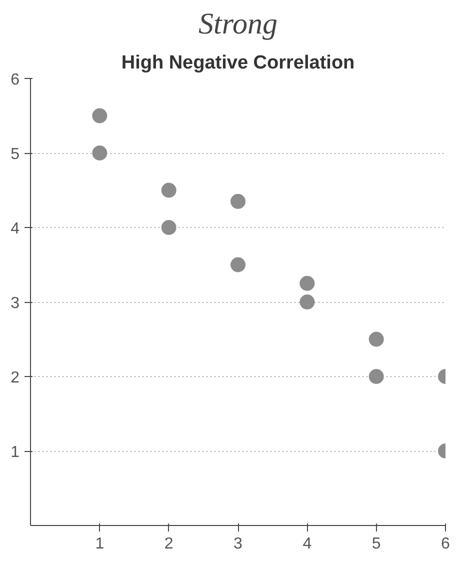 The height and width of the screenshot is (573, 475). I want to click on y-tick-label: 4, so click(15, 229).